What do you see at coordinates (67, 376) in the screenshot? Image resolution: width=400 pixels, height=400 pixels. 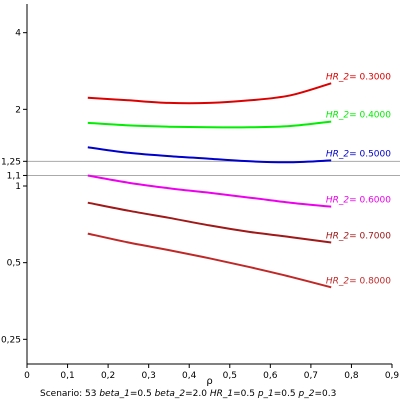 I see `x-tick-label: 0,1` at bounding box center [67, 376].